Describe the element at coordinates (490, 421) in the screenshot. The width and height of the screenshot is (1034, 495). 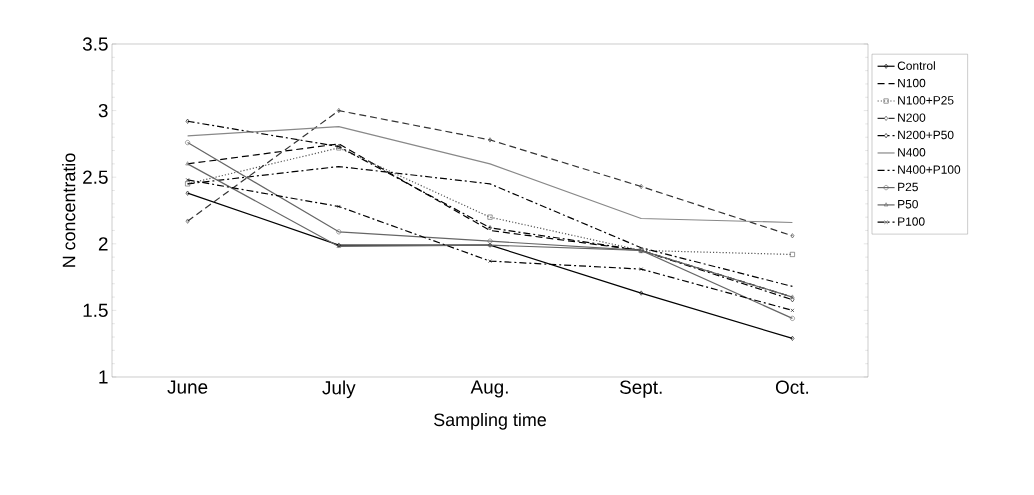
I see `x-axis-title: Sampling time` at that location.